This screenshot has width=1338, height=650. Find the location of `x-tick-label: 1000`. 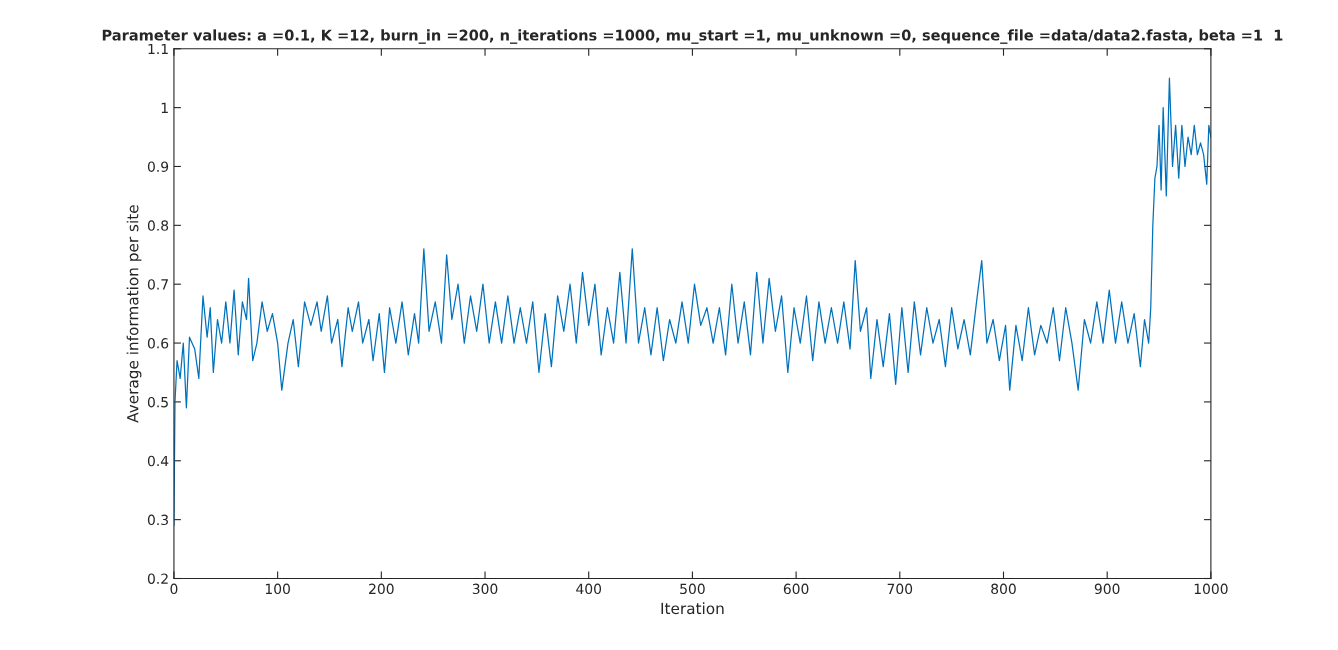

x-tick-label: 1000 is located at coordinates (1211, 589).